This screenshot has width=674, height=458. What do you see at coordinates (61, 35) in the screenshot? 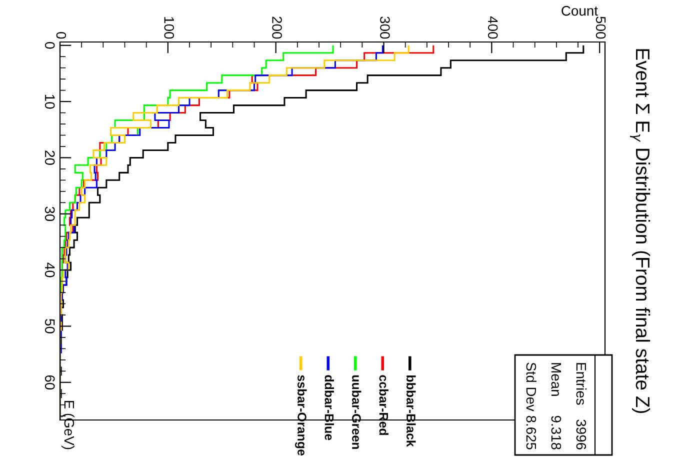
I see `x-tick-label: 0` at bounding box center [61, 35].